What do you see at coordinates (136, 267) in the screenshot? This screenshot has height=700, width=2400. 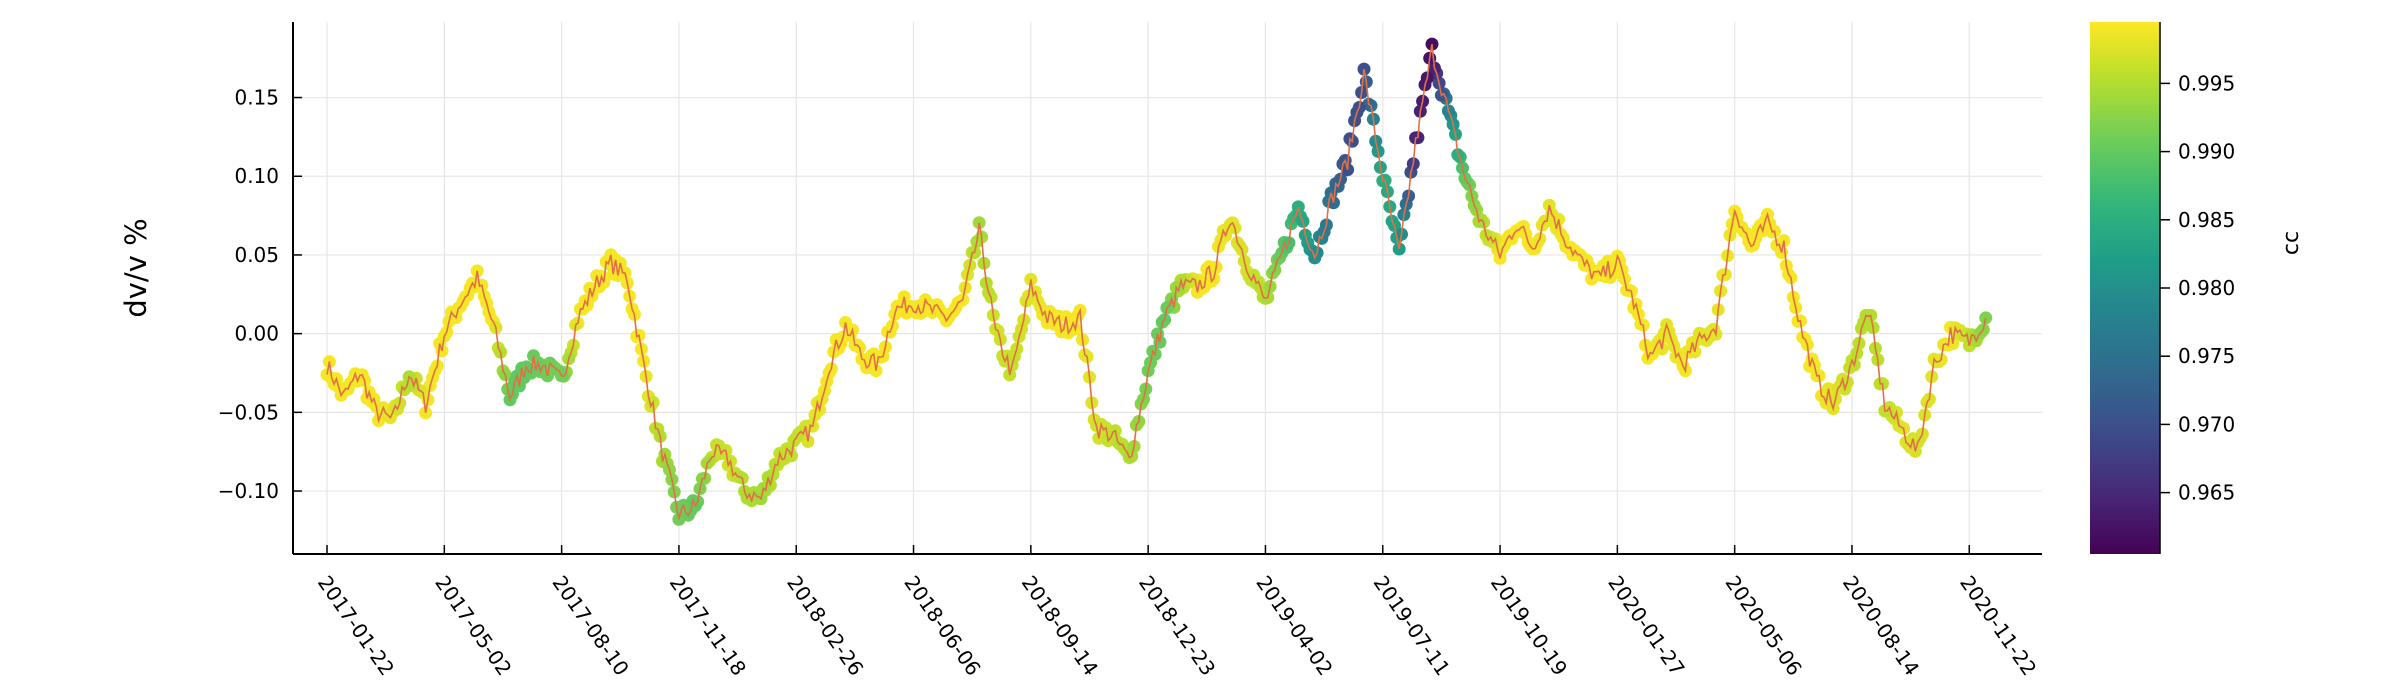 I see `y-axis-label: dv/v %` at bounding box center [136, 267].